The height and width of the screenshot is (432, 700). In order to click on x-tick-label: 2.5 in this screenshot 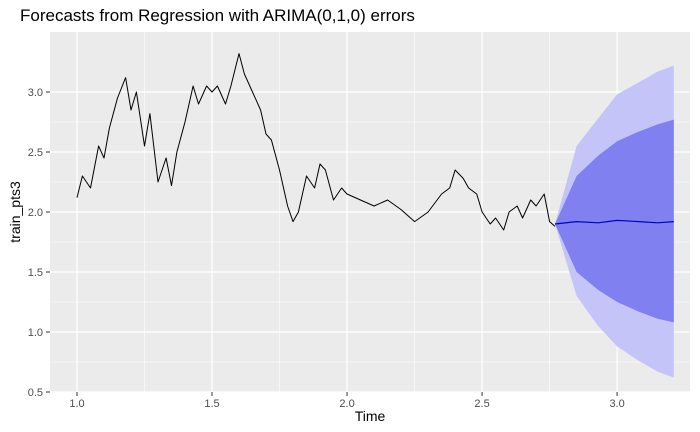, I will do `click(481, 404)`.